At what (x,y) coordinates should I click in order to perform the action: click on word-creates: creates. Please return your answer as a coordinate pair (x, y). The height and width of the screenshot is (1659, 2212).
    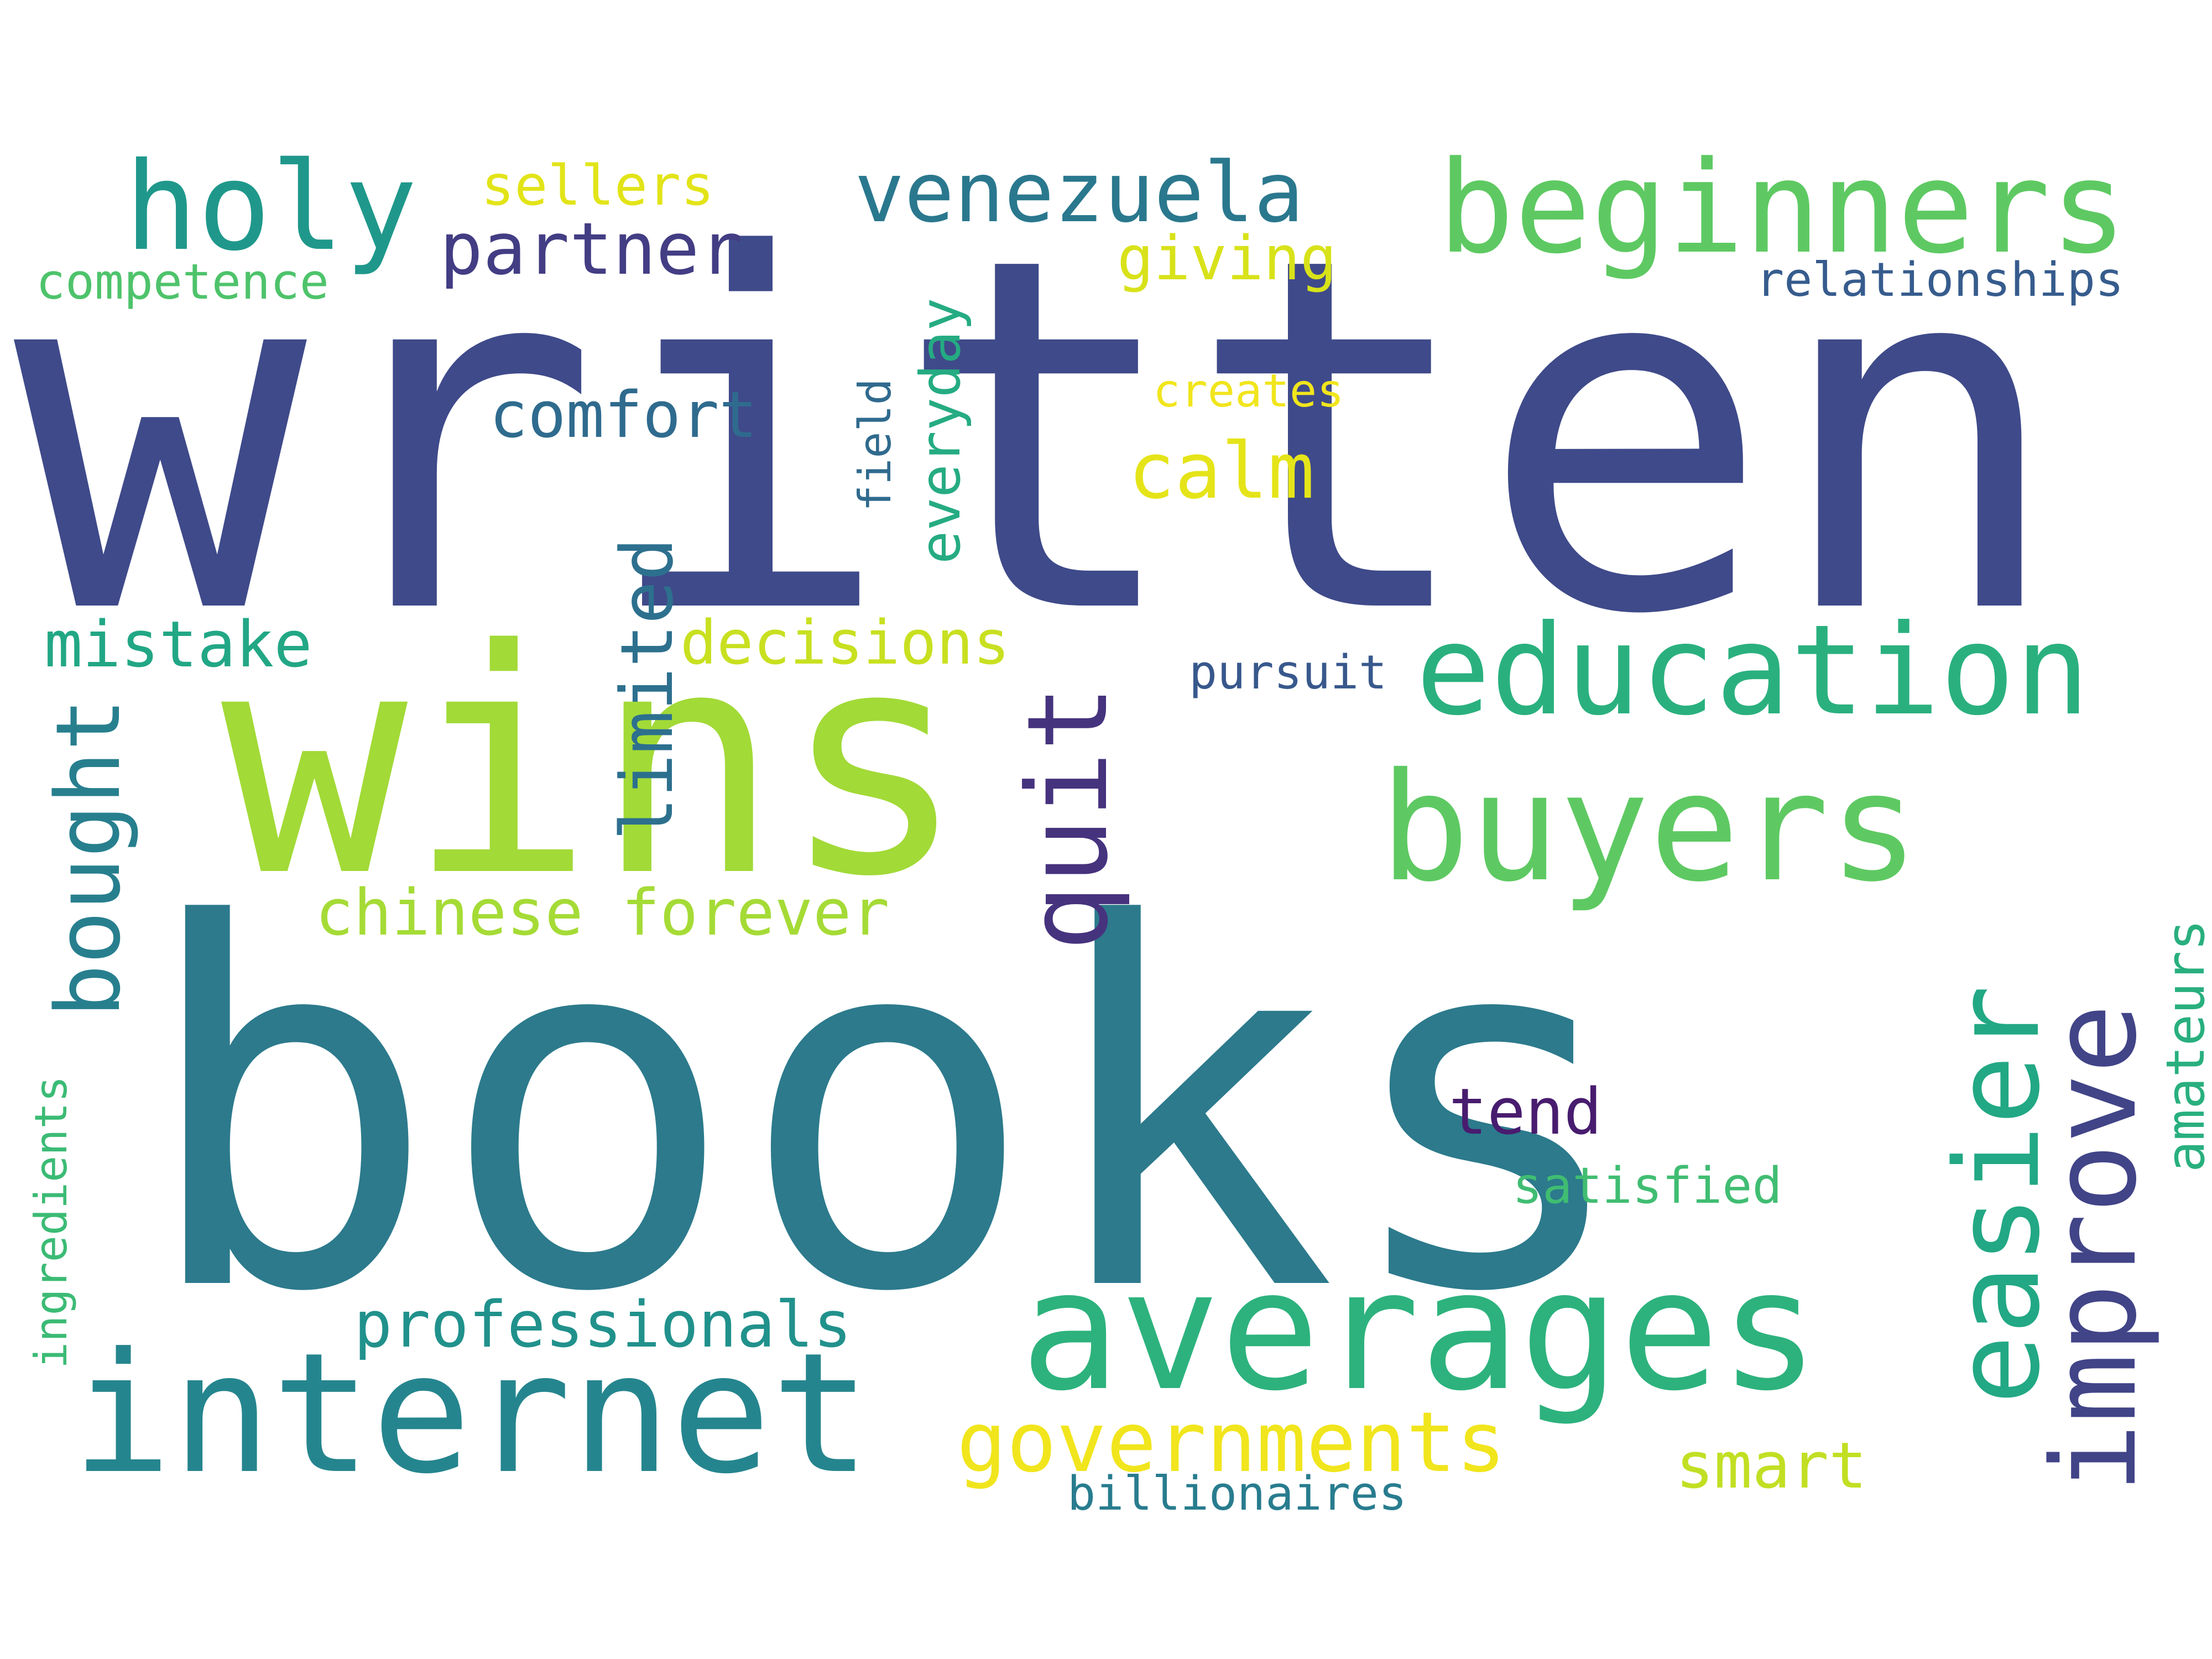
    Looking at the image, I should click on (1249, 392).